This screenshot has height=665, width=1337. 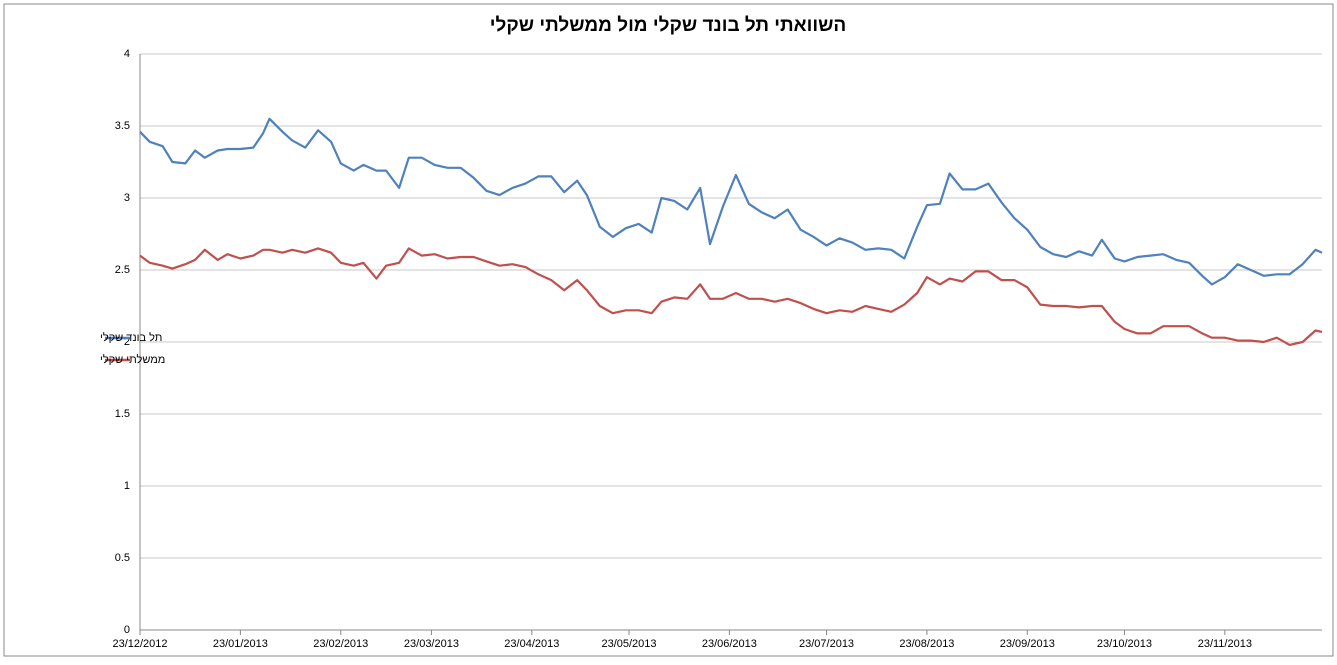 What do you see at coordinates (628, 644) in the screenshot?
I see `x-tick-label: 23/05/2013` at bounding box center [628, 644].